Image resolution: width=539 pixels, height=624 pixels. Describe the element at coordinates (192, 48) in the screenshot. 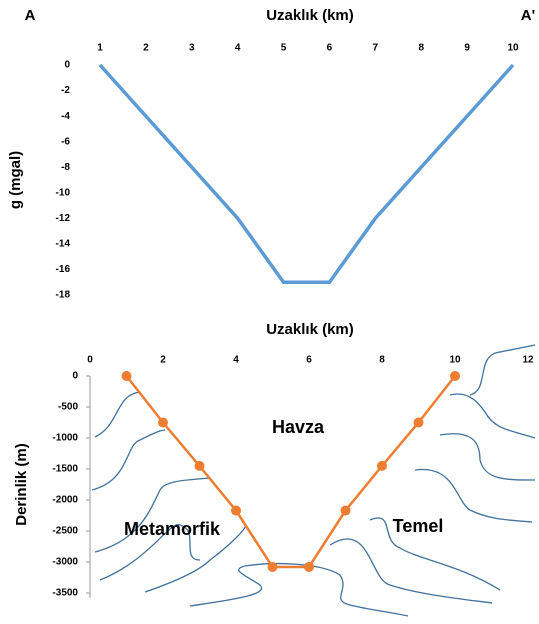

I see `x-tick-label: 3` at that location.